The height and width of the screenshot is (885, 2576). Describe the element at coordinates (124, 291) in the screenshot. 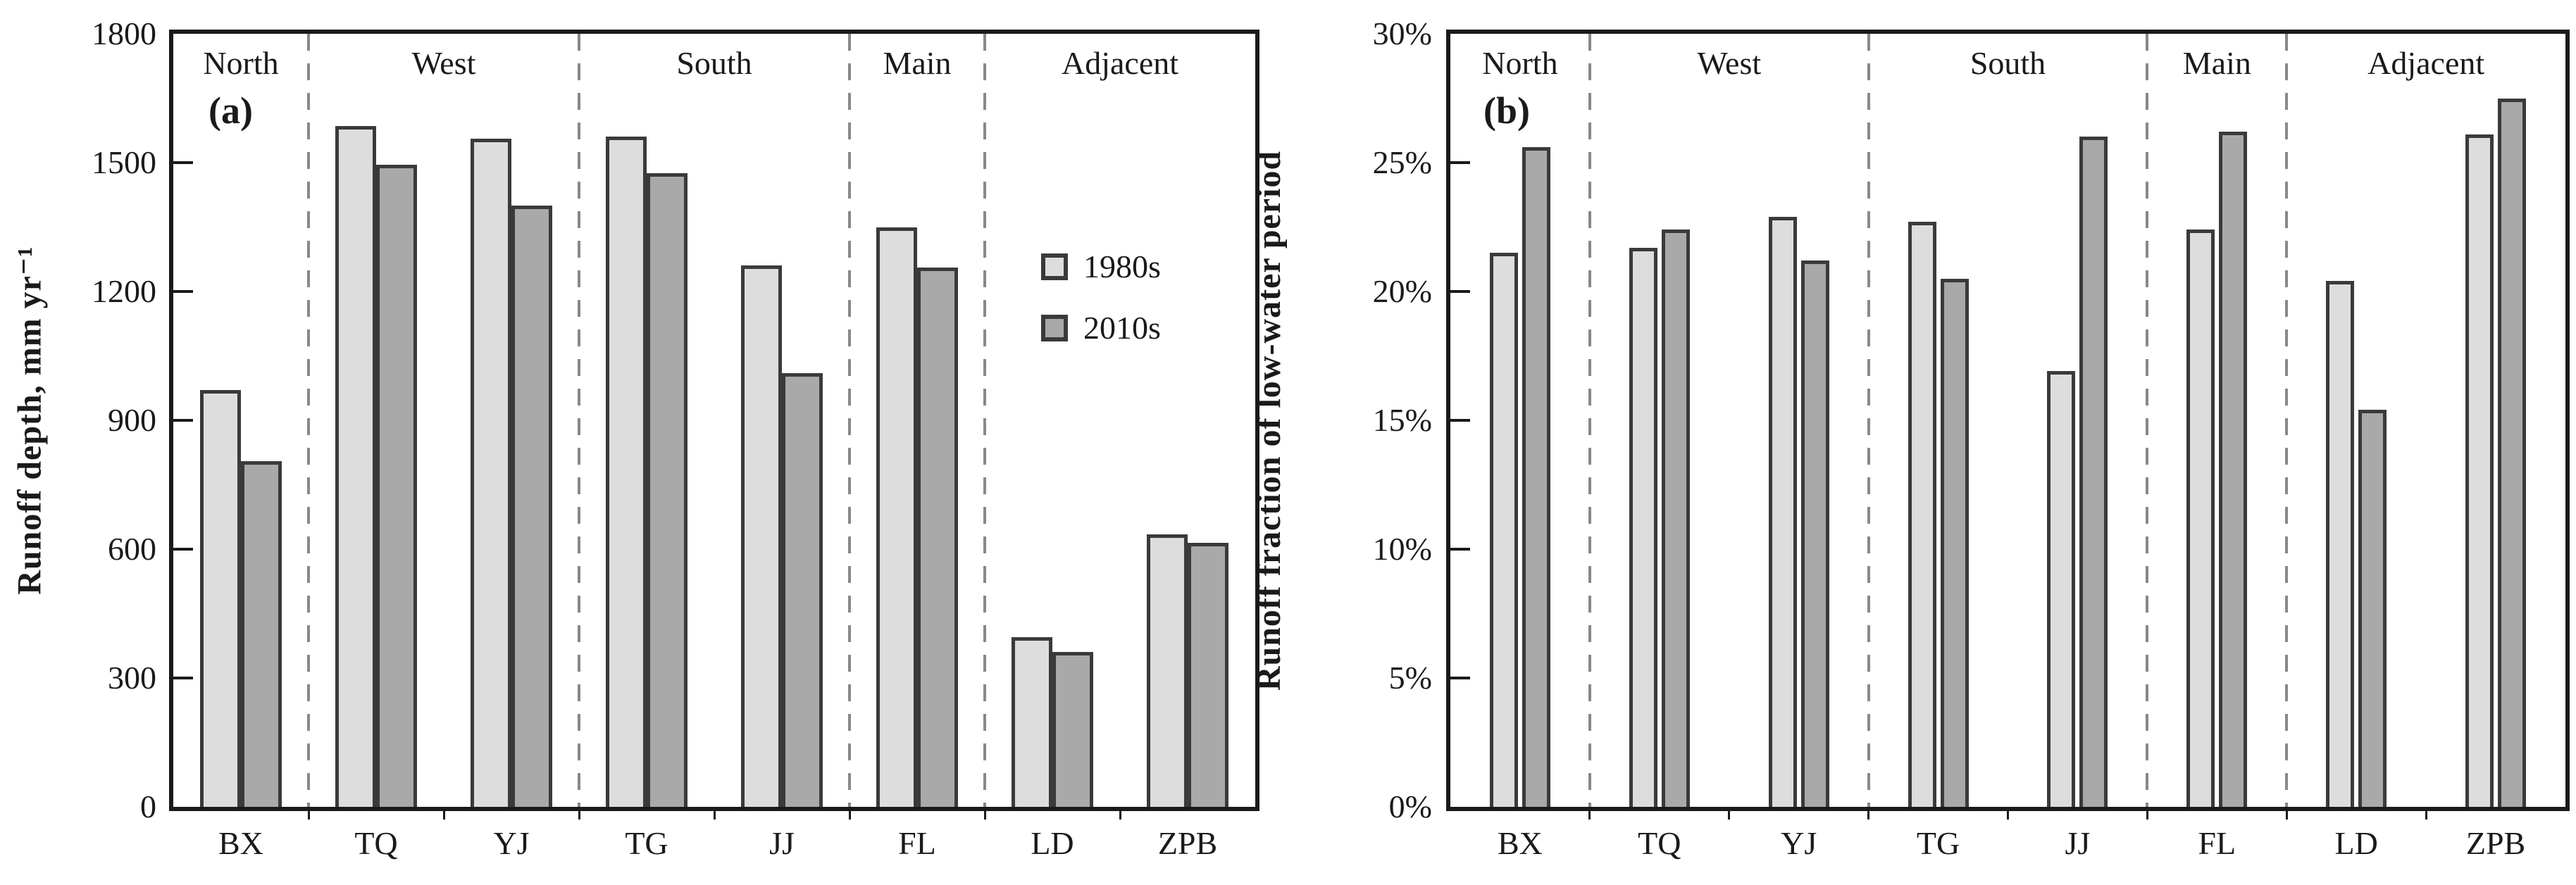

I see `y-axis-tick-label: 1200` at that location.